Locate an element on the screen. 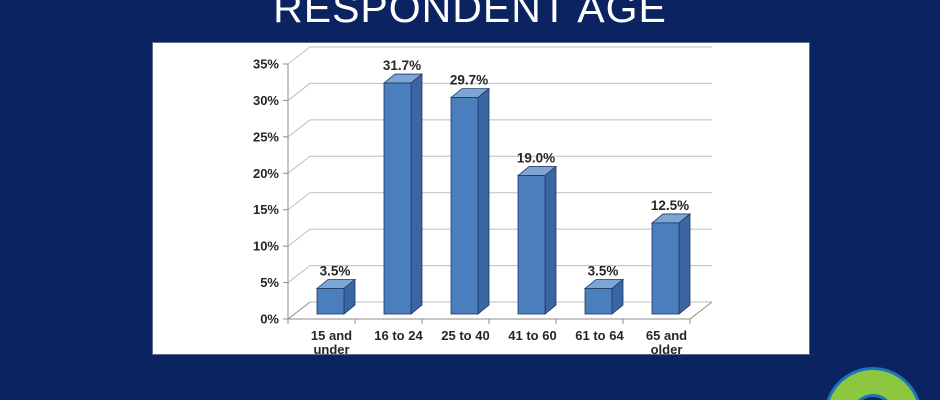 The width and height of the screenshot is (940, 400). bar-4: 3.5% is located at coordinates (604, 289).